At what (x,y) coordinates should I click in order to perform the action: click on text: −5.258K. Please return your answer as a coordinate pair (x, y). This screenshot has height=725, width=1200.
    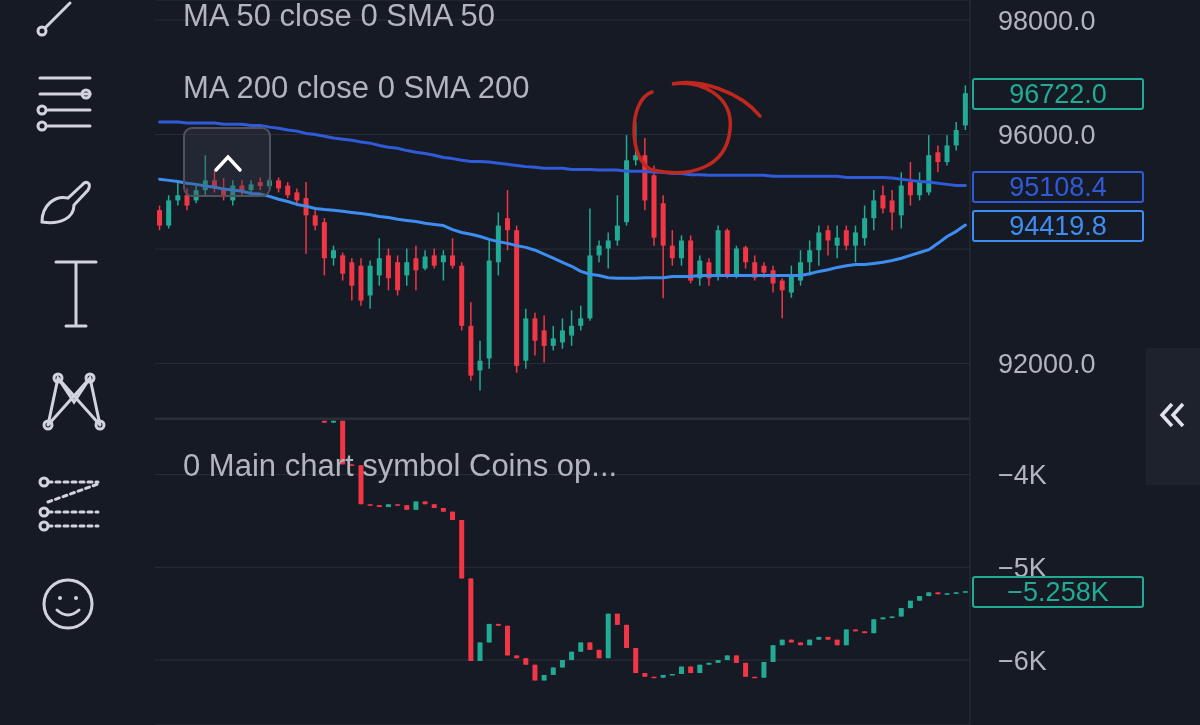
    Looking at the image, I should click on (1058, 592).